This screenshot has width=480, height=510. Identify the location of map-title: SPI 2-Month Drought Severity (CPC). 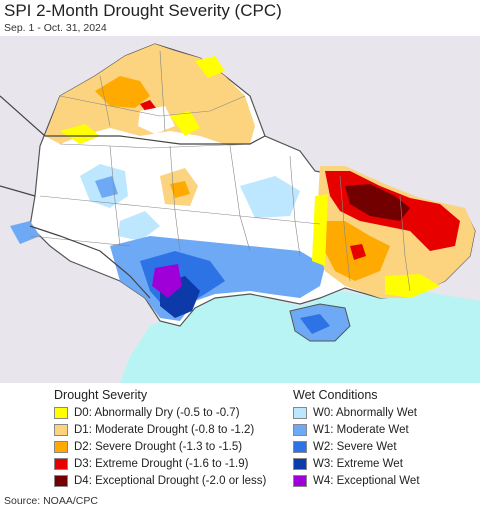
(143, 10).